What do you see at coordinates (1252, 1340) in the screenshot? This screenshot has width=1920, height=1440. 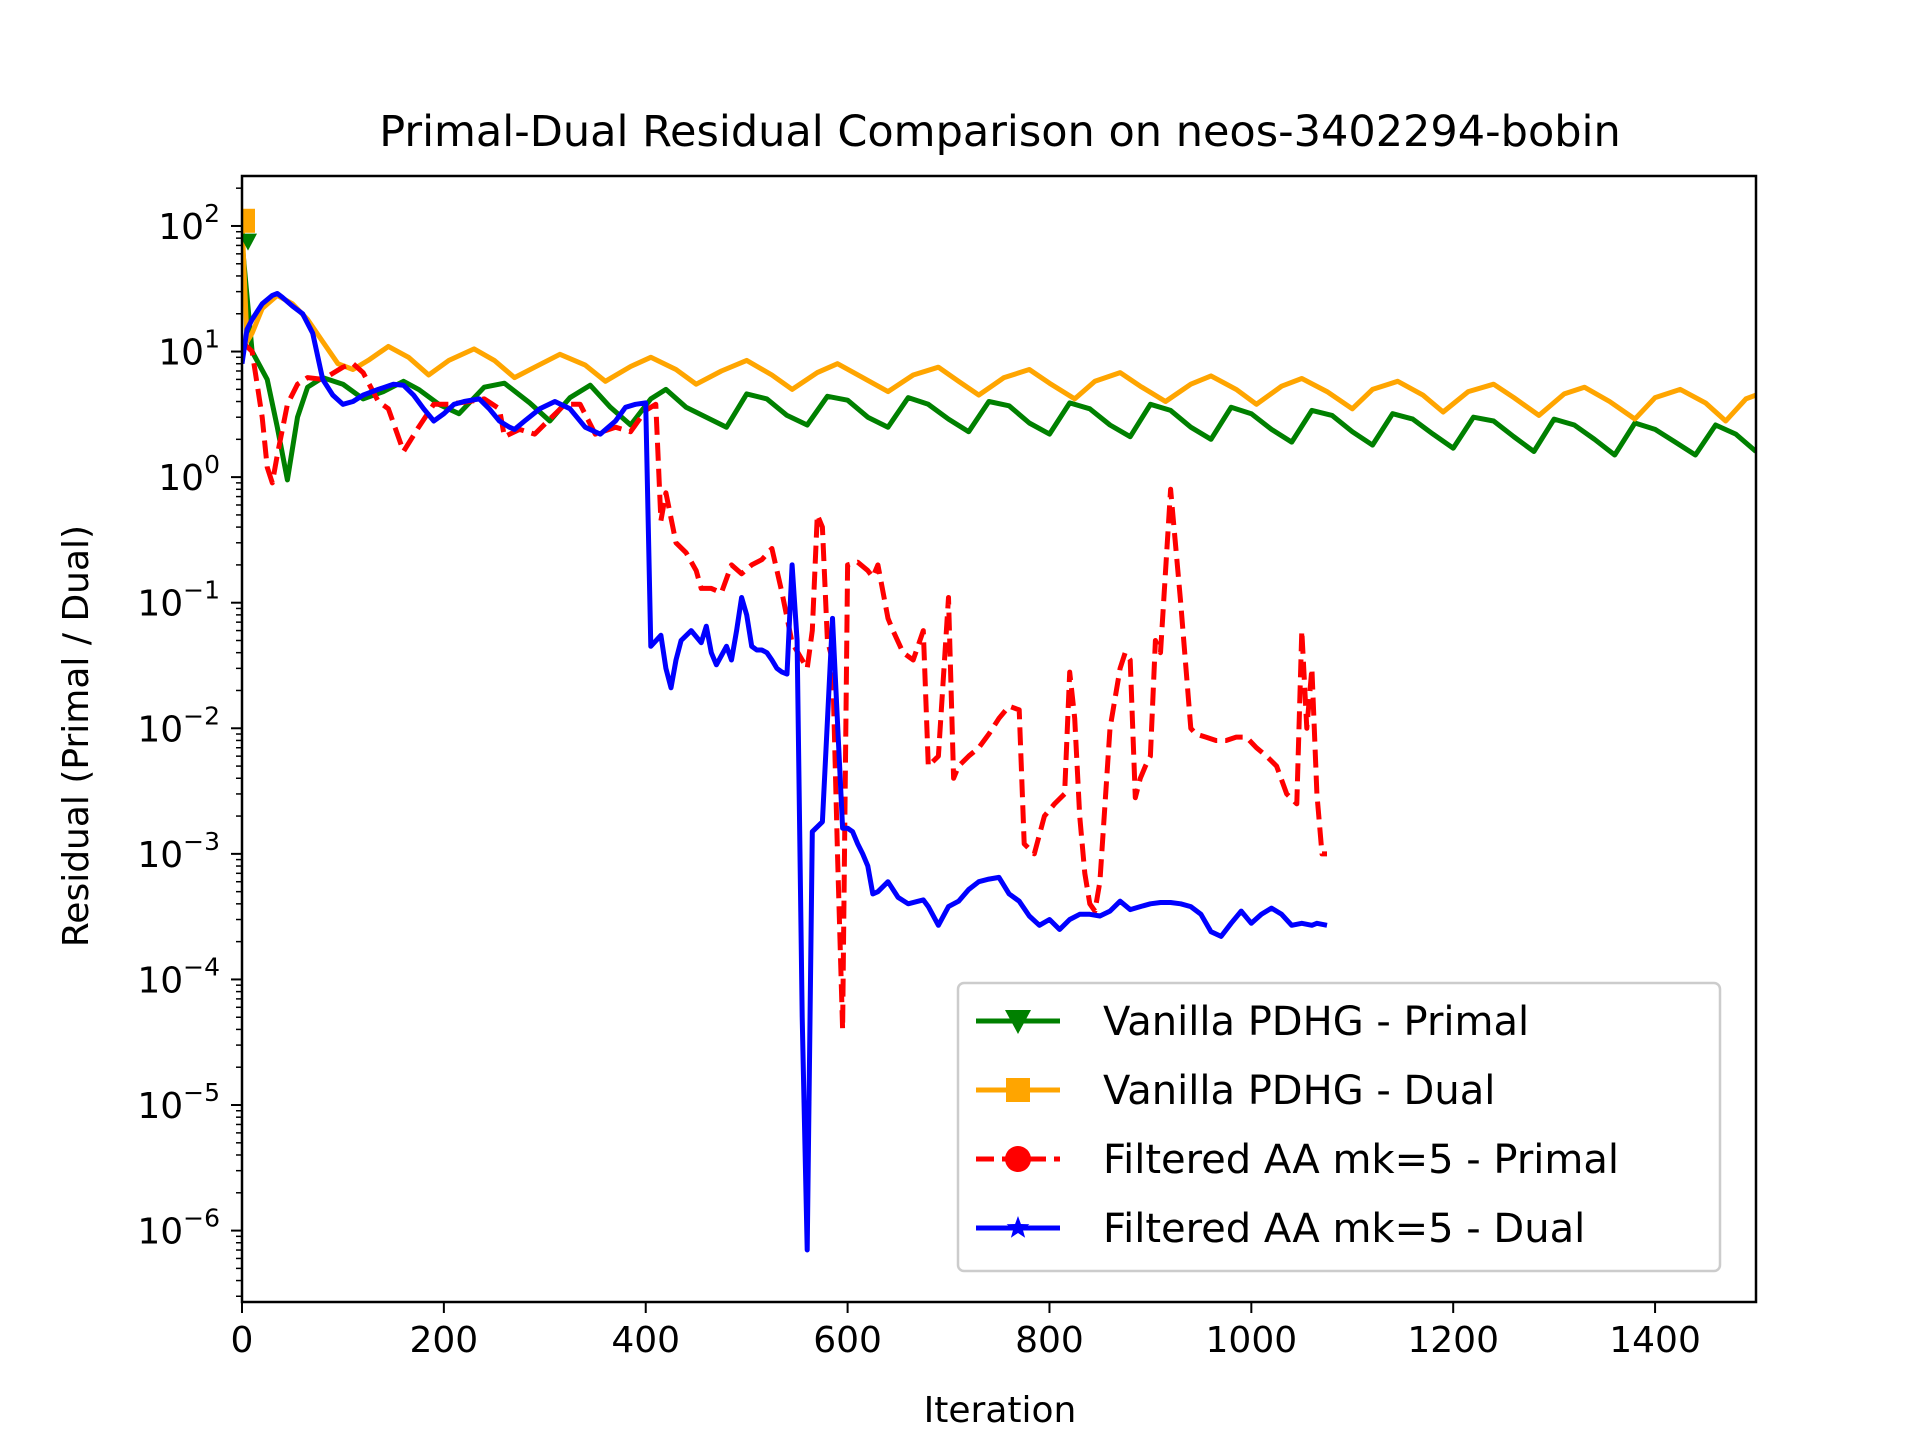 I see `x-tick-label: 1000` at bounding box center [1252, 1340].